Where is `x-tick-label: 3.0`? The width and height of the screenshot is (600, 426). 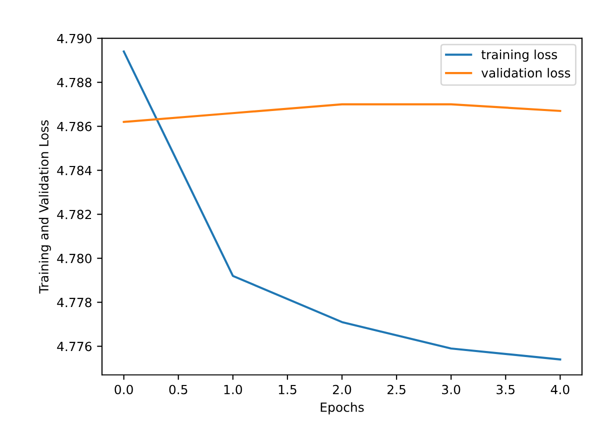
x-tick-label: 3.0 is located at coordinates (451, 389).